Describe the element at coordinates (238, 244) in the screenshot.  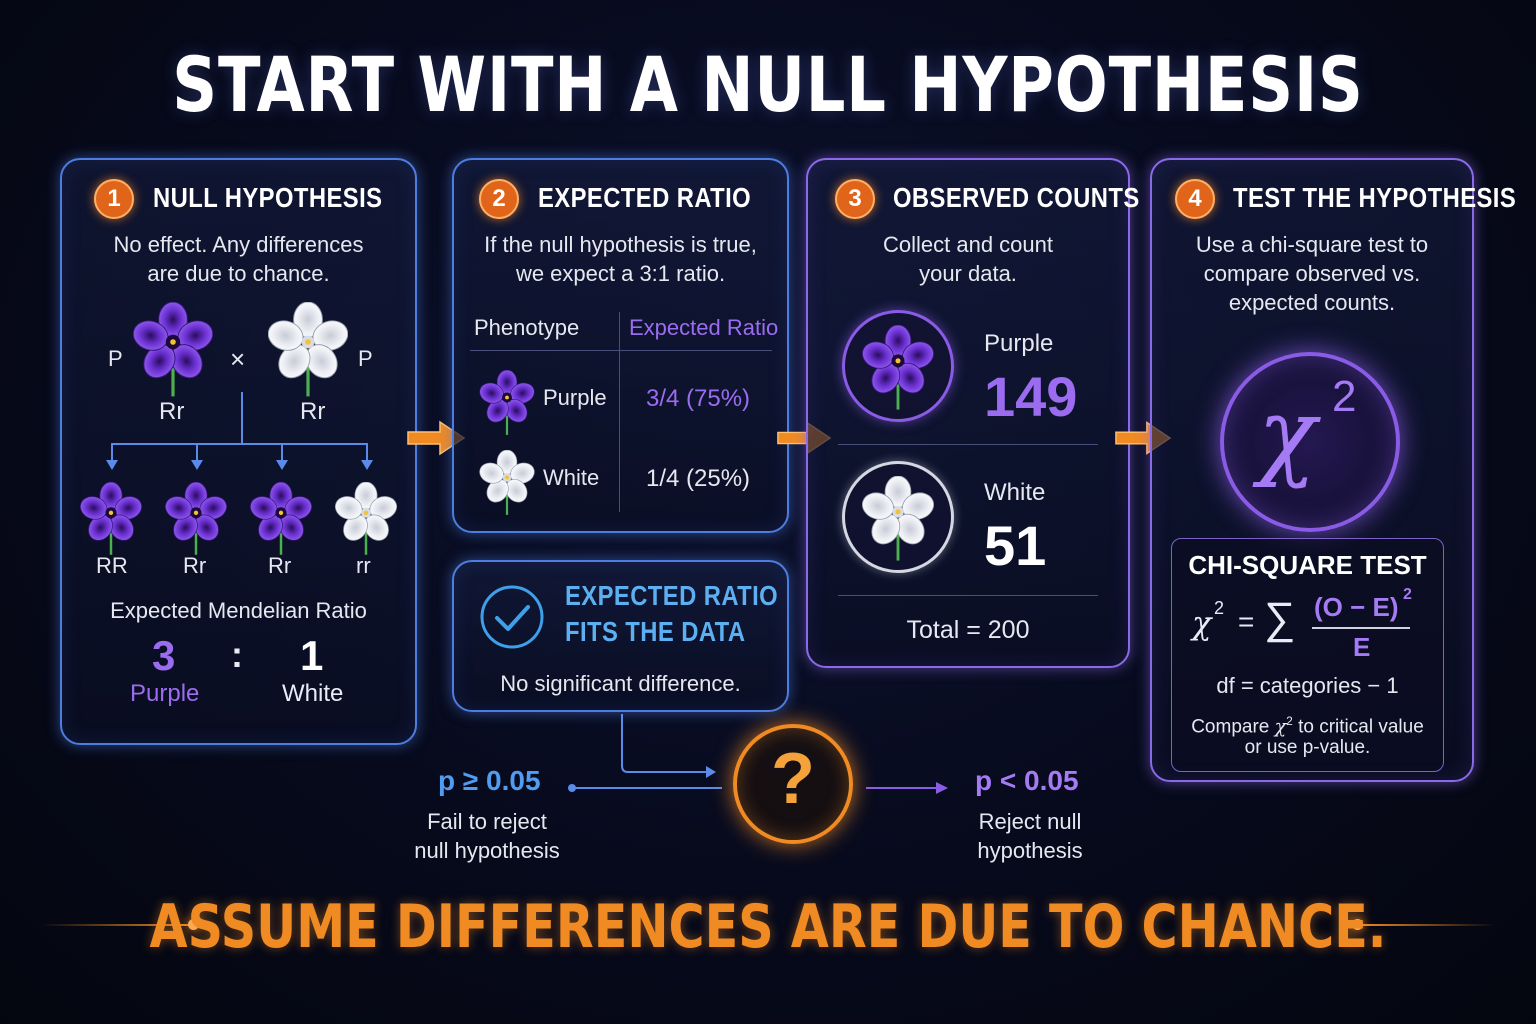
I see `null-hypothesis-desc-1: No effect. Any differences` at that location.